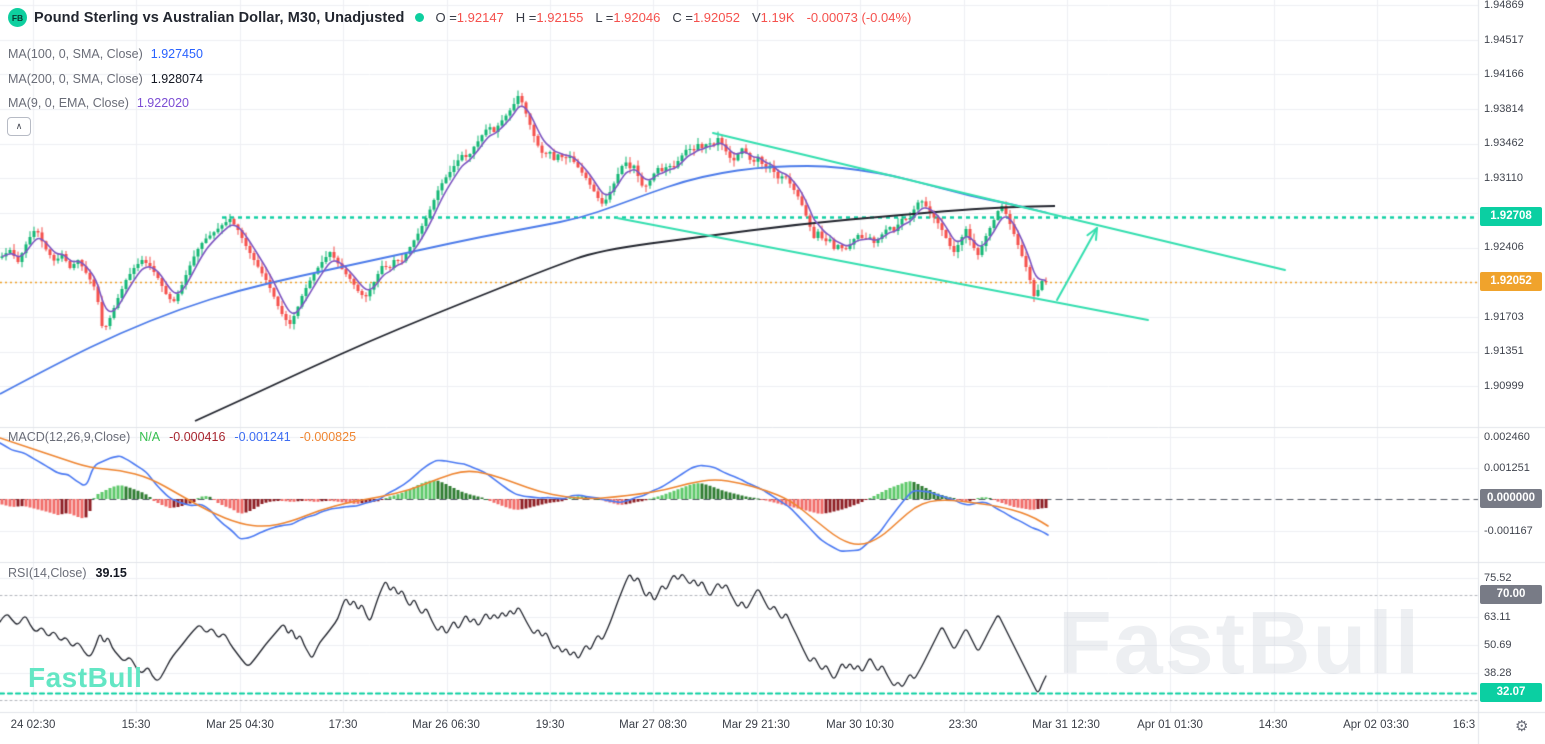 The width and height of the screenshot is (1545, 744). I want to click on ma-value: 1.928074, so click(176, 78).